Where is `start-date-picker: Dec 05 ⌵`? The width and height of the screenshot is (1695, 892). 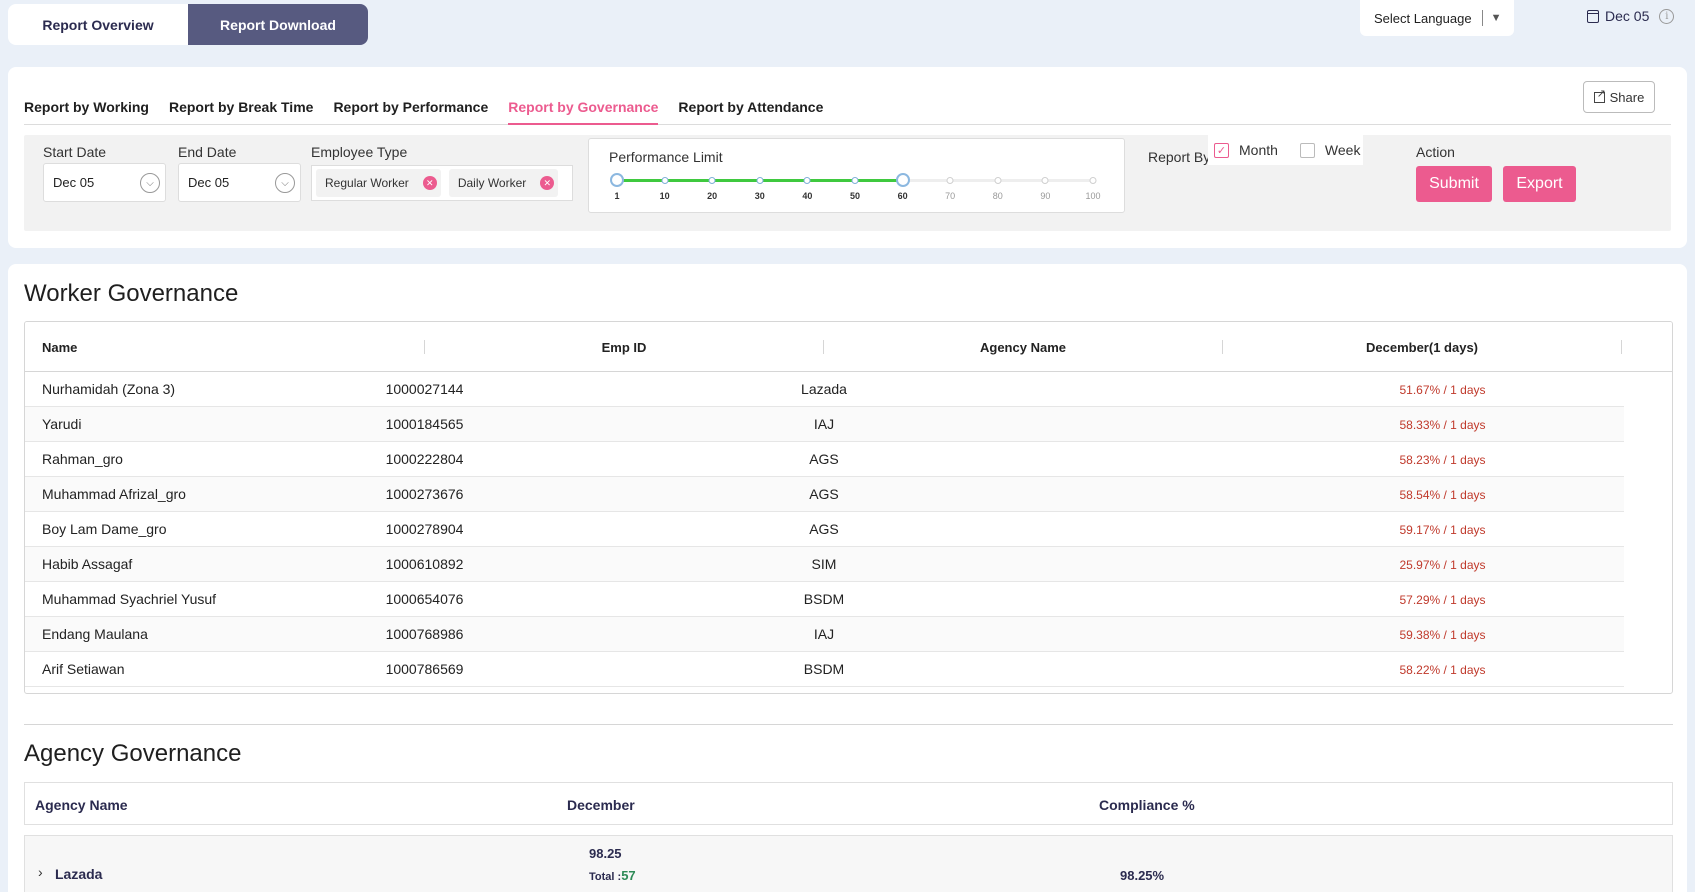
start-date-picker: Dec 05 ⌵ is located at coordinates (104, 182).